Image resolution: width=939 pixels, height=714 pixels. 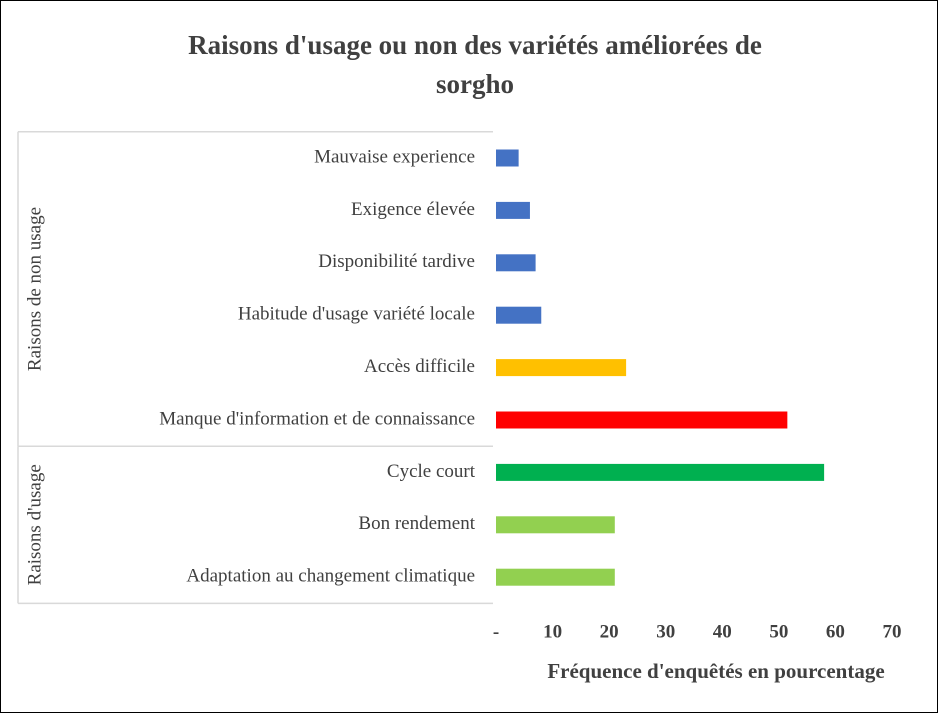 What do you see at coordinates (665, 631) in the screenshot?
I see `x-tick-label: 30` at bounding box center [665, 631].